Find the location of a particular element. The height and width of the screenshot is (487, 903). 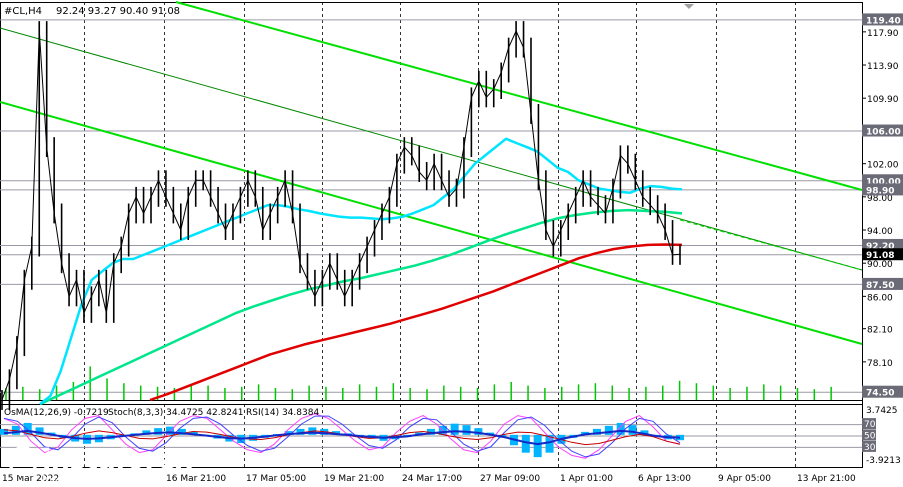

y-tick-label: 98.00 is located at coordinates (880, 199).